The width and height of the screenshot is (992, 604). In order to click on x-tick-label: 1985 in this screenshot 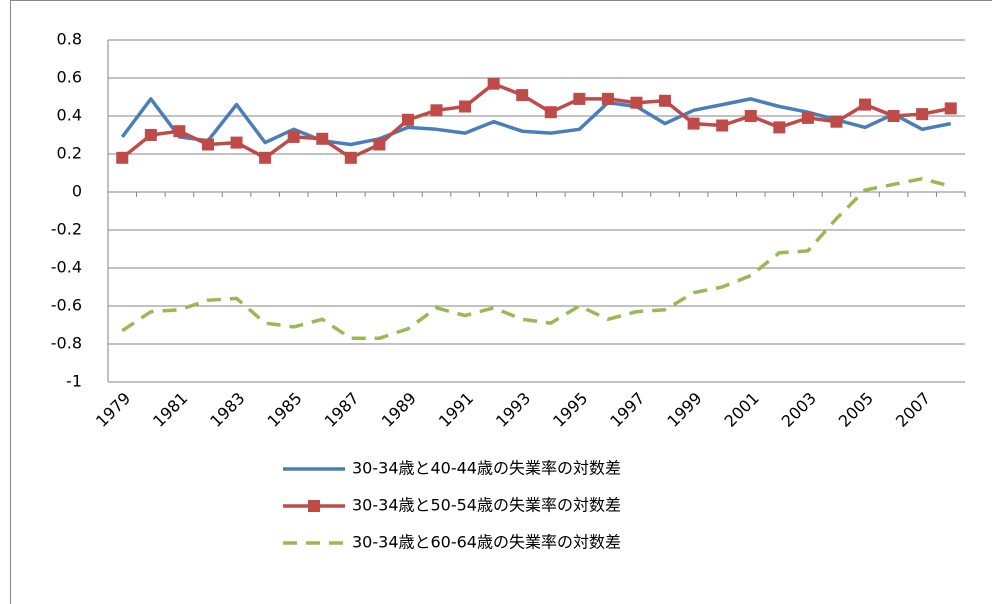, I will do `click(284, 410)`.